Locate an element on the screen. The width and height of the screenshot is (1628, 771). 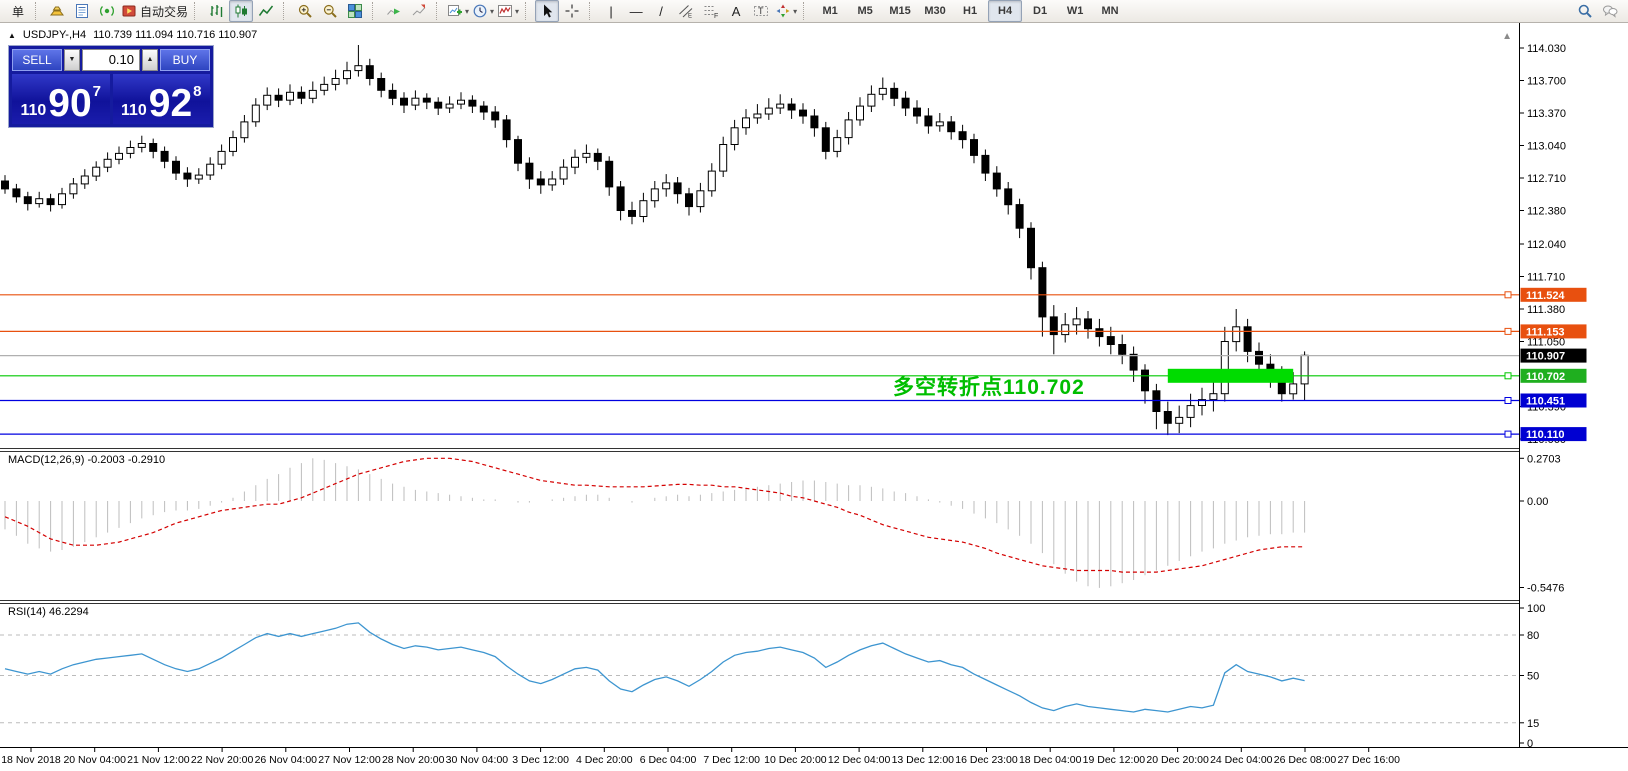
turning-point-annotation: 多空转折点110.702 is located at coordinates (989, 387).